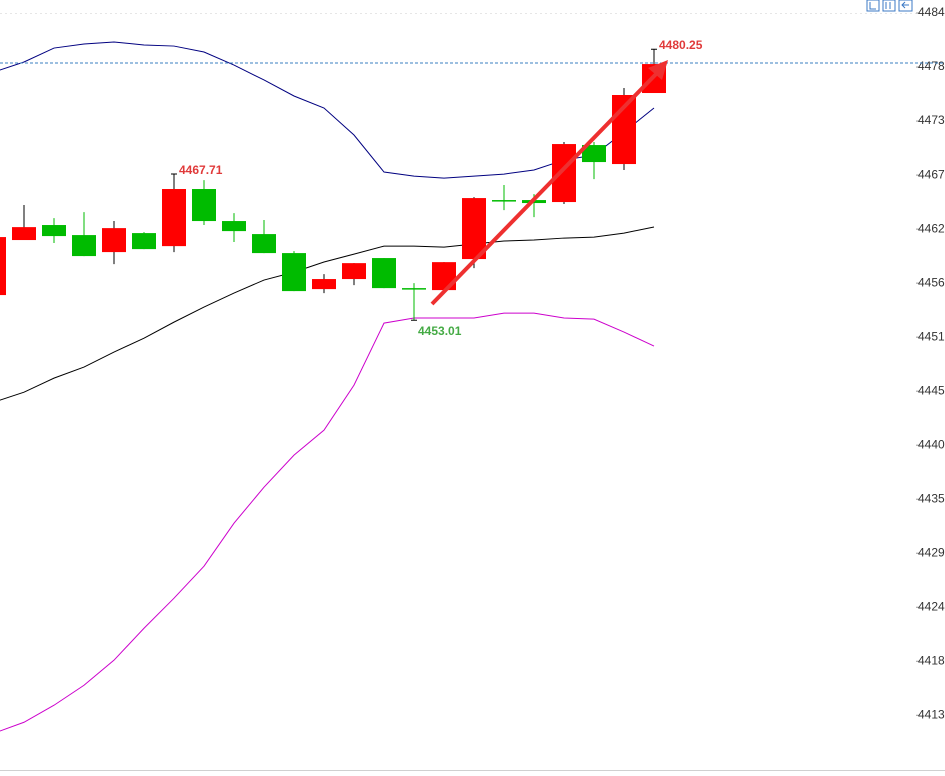  Describe the element at coordinates (327, 110) in the screenshot. I see `band-line` at that location.